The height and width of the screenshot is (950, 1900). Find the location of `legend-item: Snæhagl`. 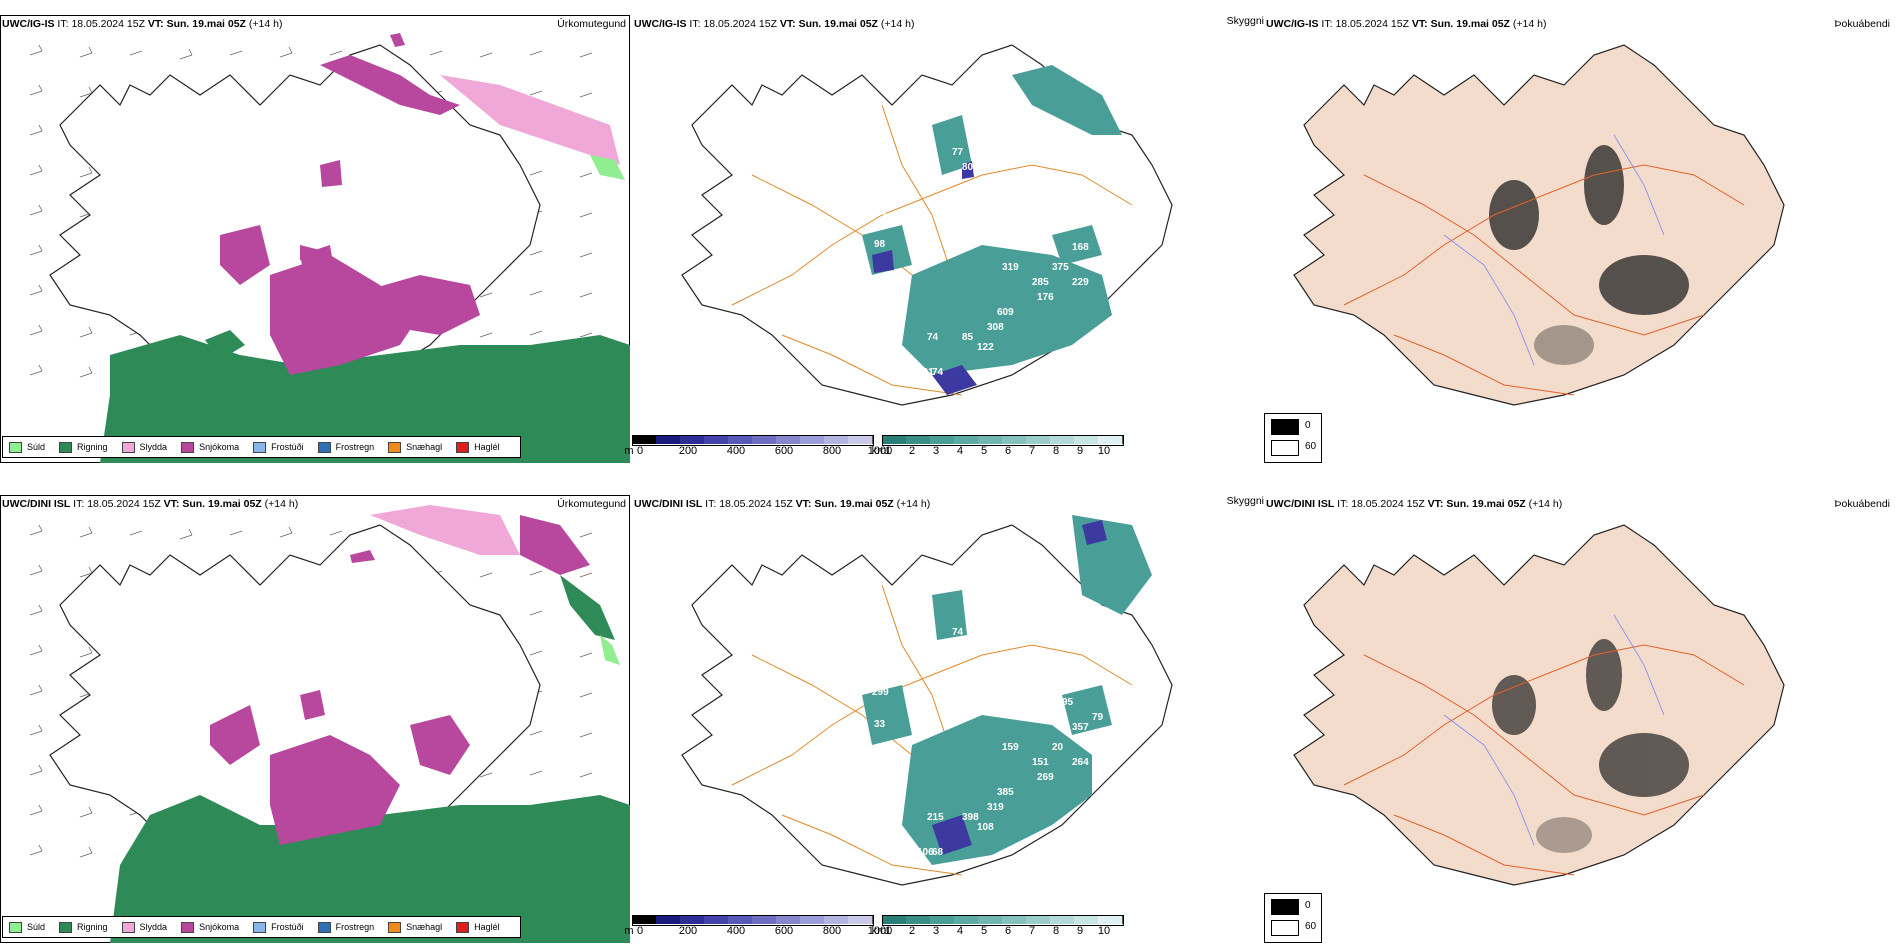

legend-item: Snæhagl is located at coordinates (415, 927).